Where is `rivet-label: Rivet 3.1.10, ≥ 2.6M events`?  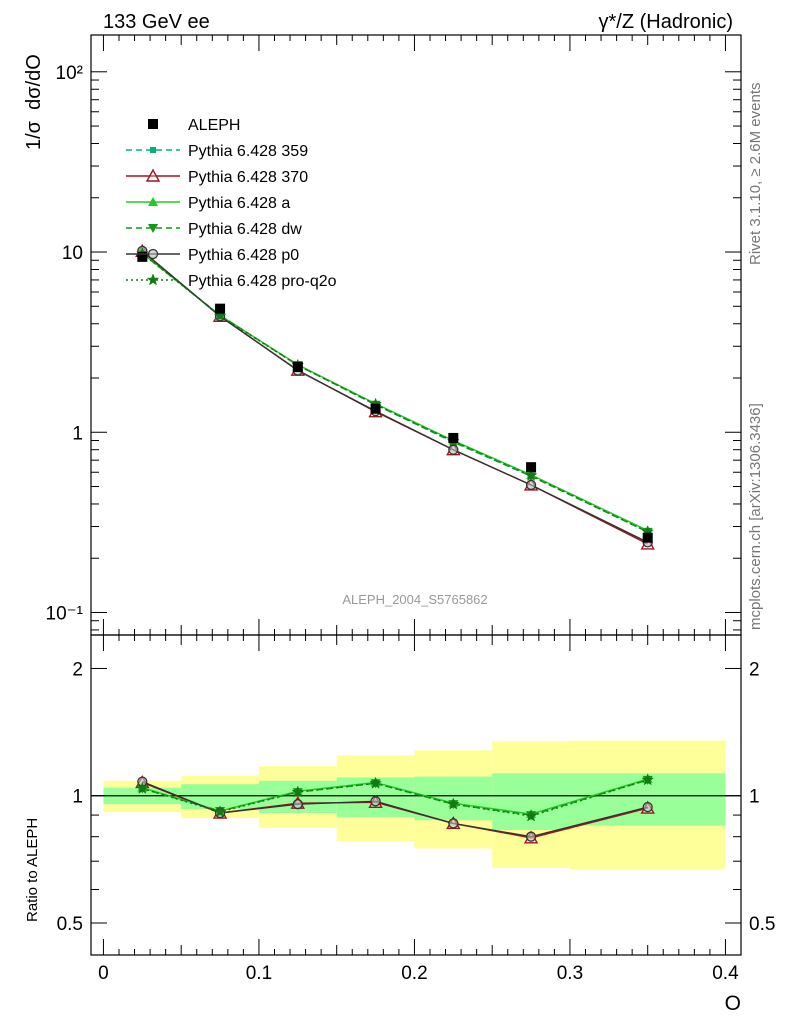
rivet-label: Rivet 3.1.10, ≥ 2.6M events is located at coordinates (755, 174).